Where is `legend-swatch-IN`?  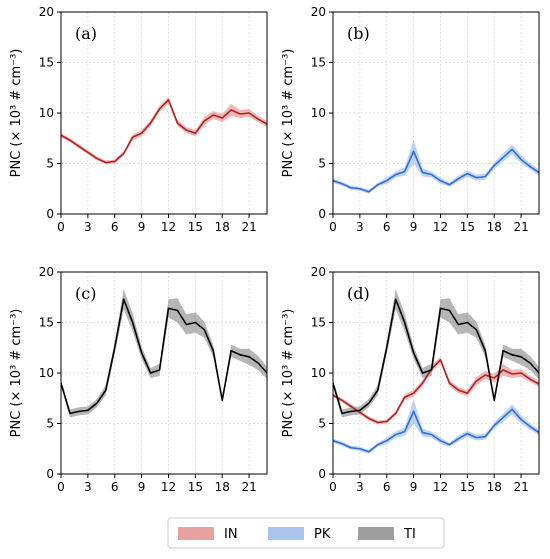 legend-swatch-IN is located at coordinates (196, 533).